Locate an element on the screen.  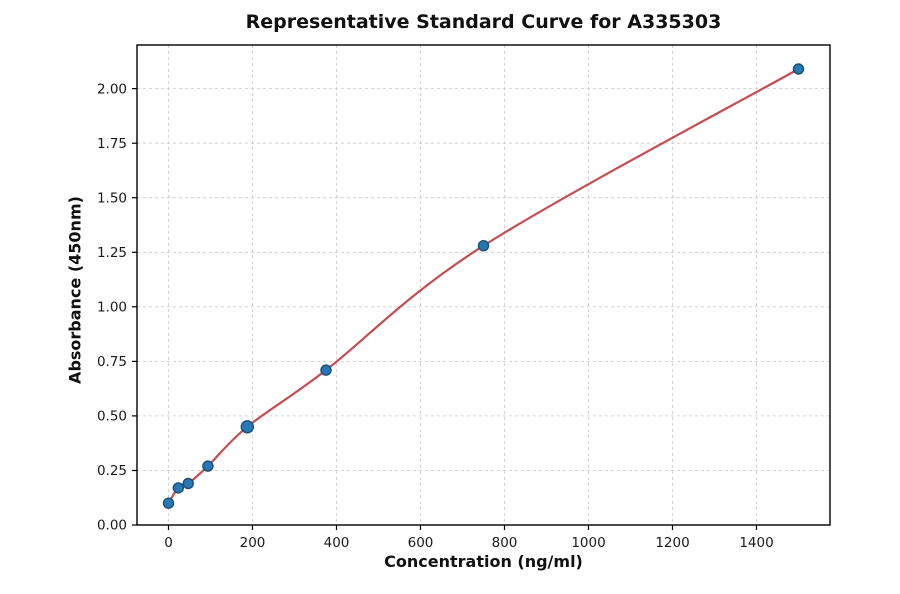
x-tick-label: 1000 is located at coordinates (588, 543).